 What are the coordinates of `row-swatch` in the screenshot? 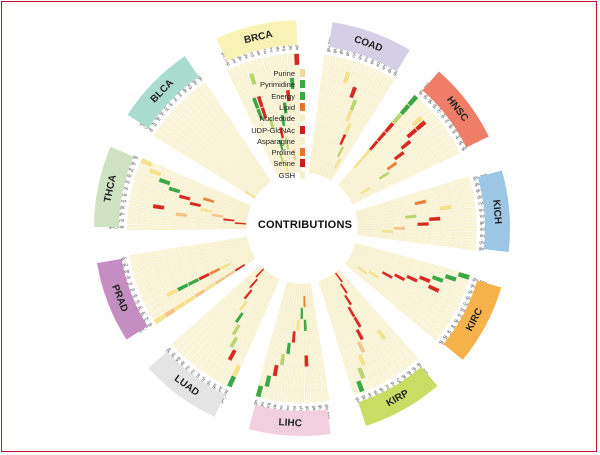 It's located at (302, 84).